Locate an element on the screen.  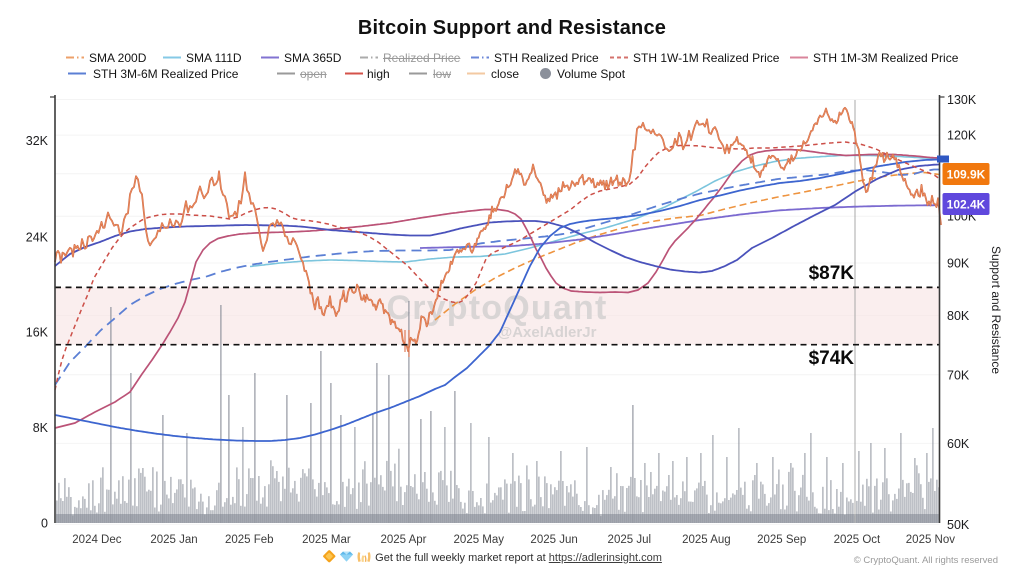
svg-text: 2025 Jul is located at coordinates (629, 540).